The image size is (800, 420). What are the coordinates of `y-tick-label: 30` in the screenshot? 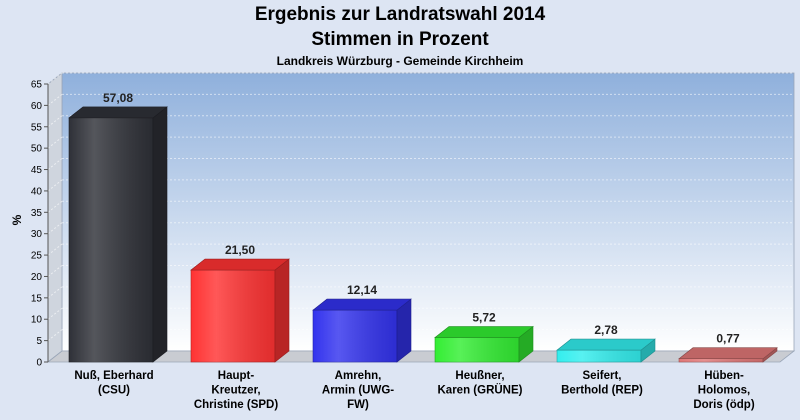 It's located at (37, 234).